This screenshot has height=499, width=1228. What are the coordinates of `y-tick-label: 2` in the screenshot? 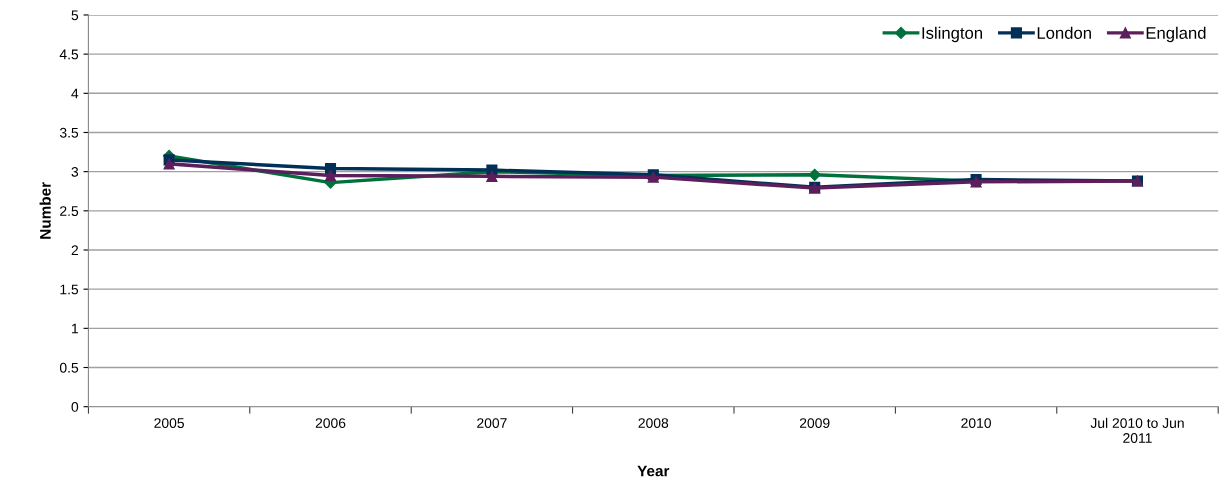 It's located at (74, 250).